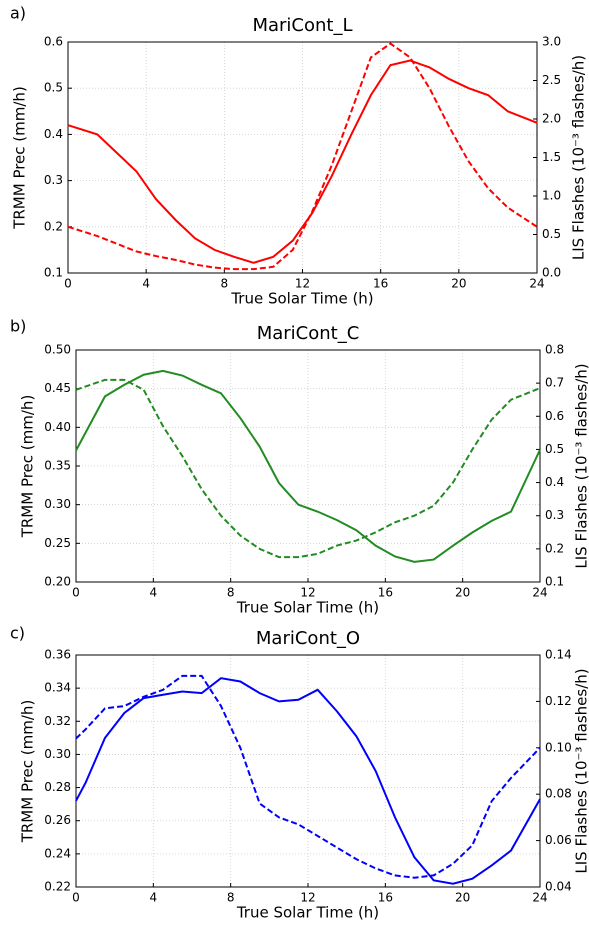  Describe the element at coordinates (302, 25) in the screenshot. I see `chart-title: MariCont_L` at that location.